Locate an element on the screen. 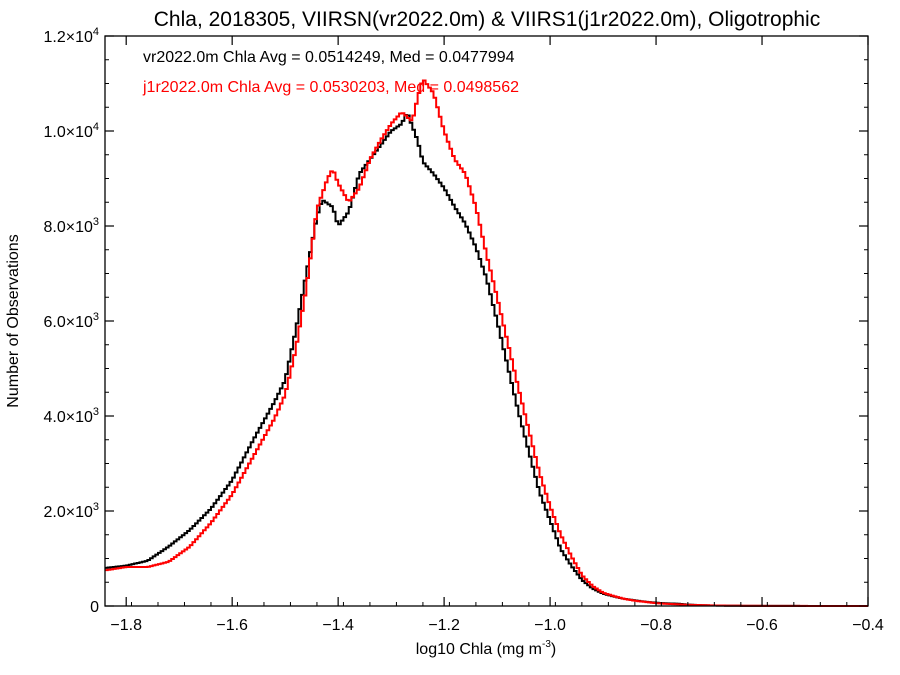  x-tick-label: −1.4 is located at coordinates (338, 625).